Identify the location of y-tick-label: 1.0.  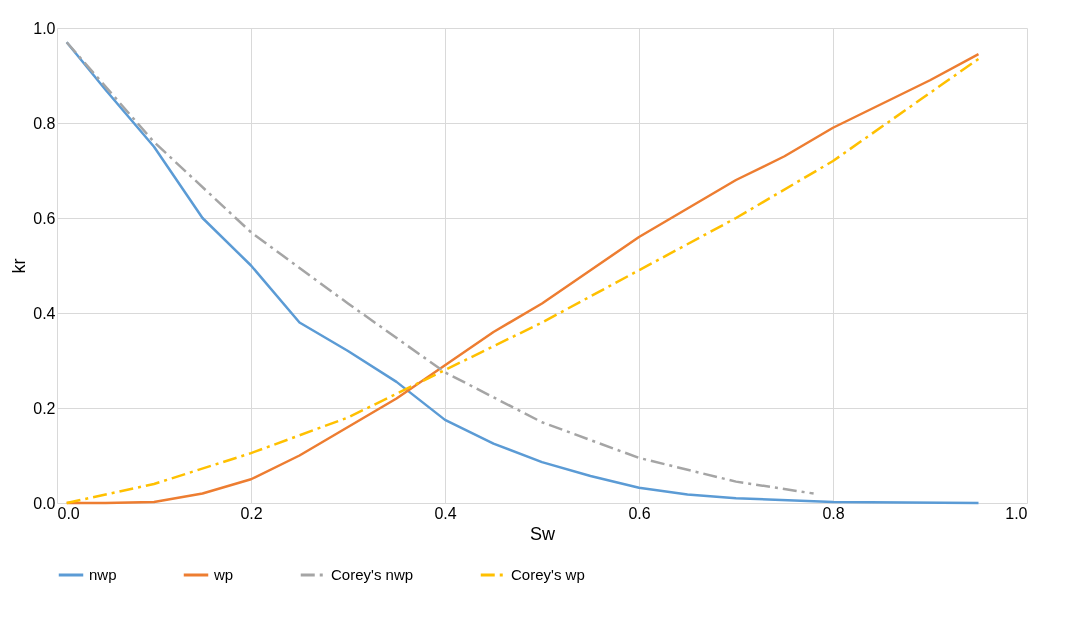
(44, 28).